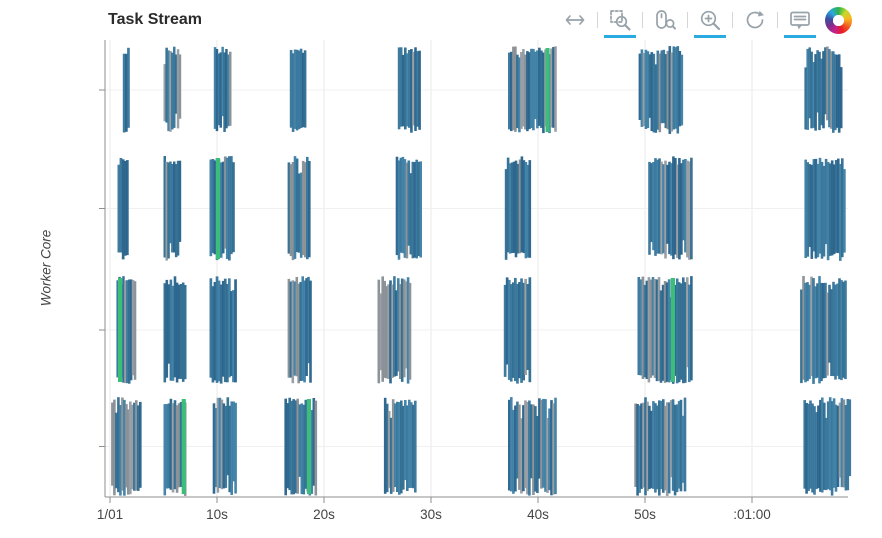 Image resolution: width=882 pixels, height=538 pixels. What do you see at coordinates (441, 19) in the screenshot?
I see `plot-header: Task Stream` at bounding box center [441, 19].